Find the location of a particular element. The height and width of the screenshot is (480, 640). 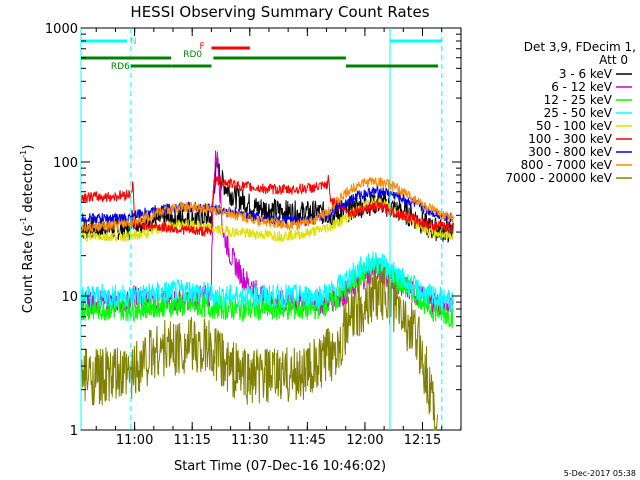

y-tick-label-1: 1 is located at coordinates (74, 431).